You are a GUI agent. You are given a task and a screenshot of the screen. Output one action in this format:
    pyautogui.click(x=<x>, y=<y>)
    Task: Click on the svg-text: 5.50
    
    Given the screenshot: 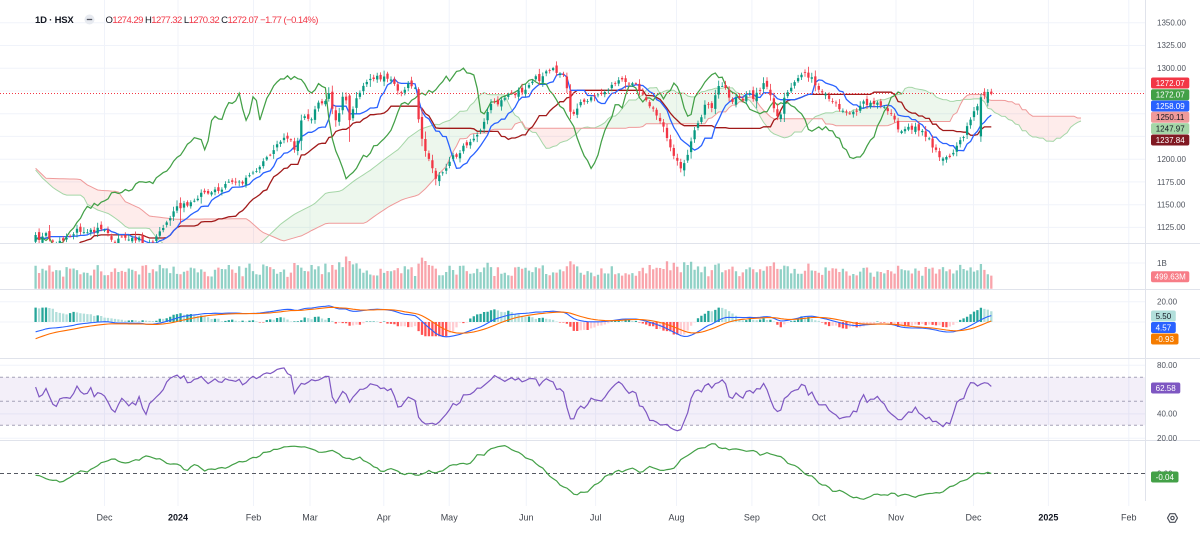 What is the action you would take?
    pyautogui.click(x=1164, y=316)
    